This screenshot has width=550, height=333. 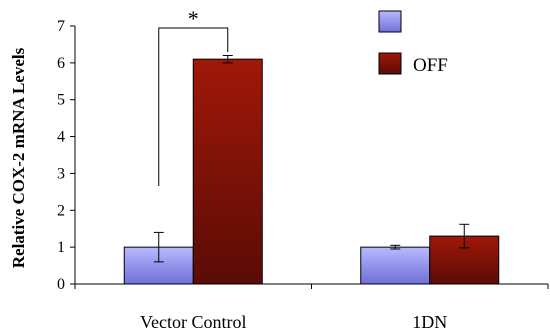 I want to click on y-axis-title: Relative COX-2 mRNA Levels, so click(x=18, y=157).